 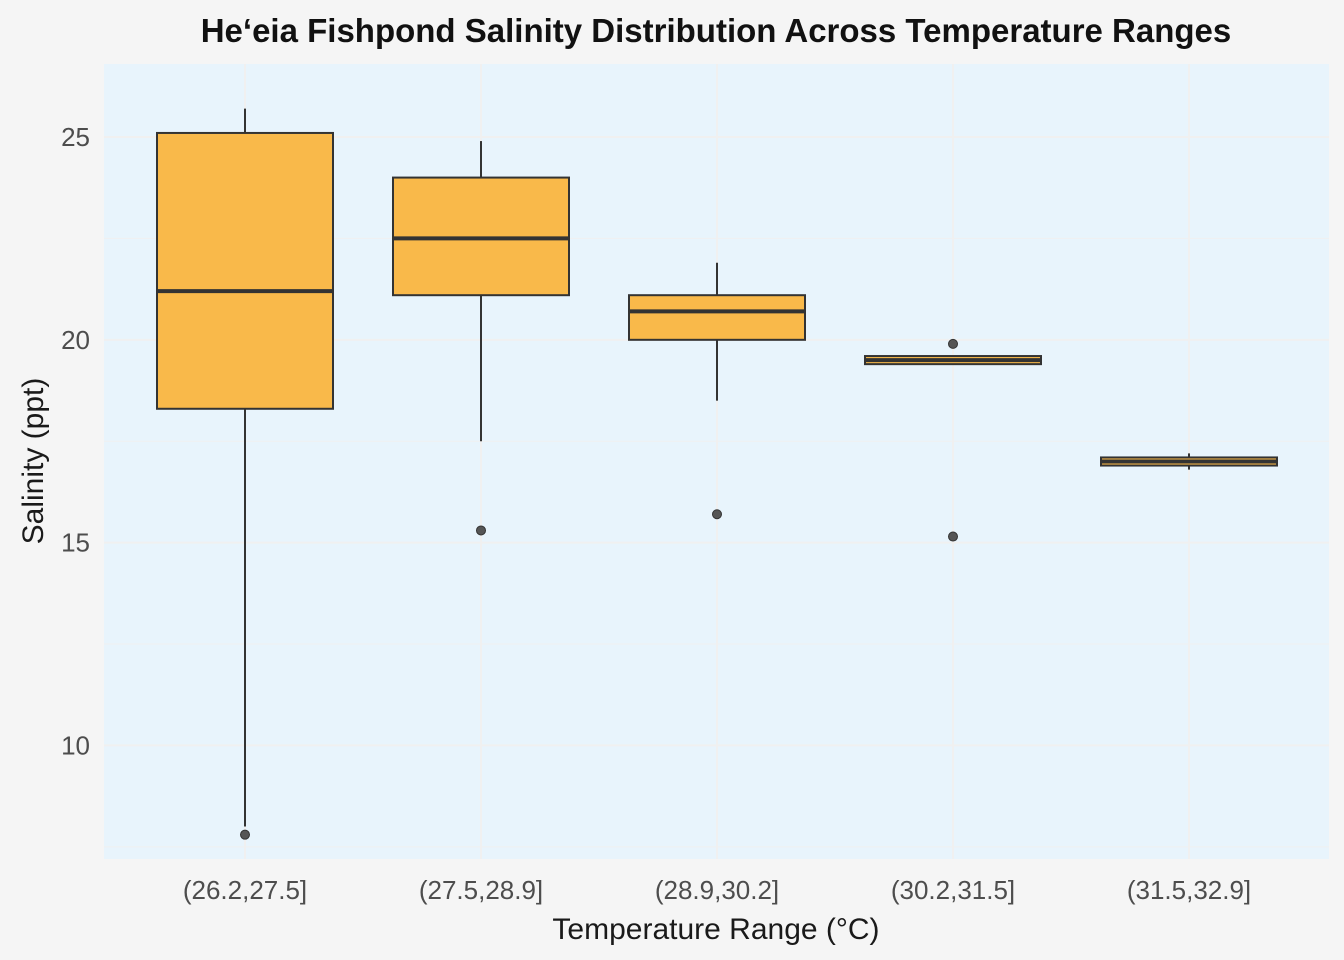 I want to click on x-axis-title: Temperature Range (°C), so click(x=715, y=929).